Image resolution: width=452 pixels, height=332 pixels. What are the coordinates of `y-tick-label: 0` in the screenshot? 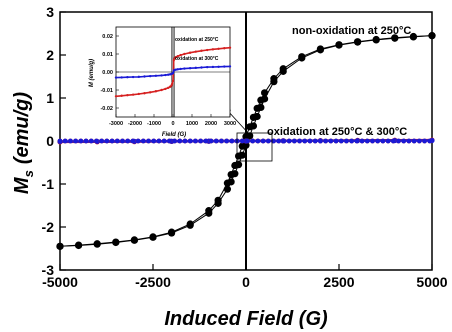 It's located at (50, 141).